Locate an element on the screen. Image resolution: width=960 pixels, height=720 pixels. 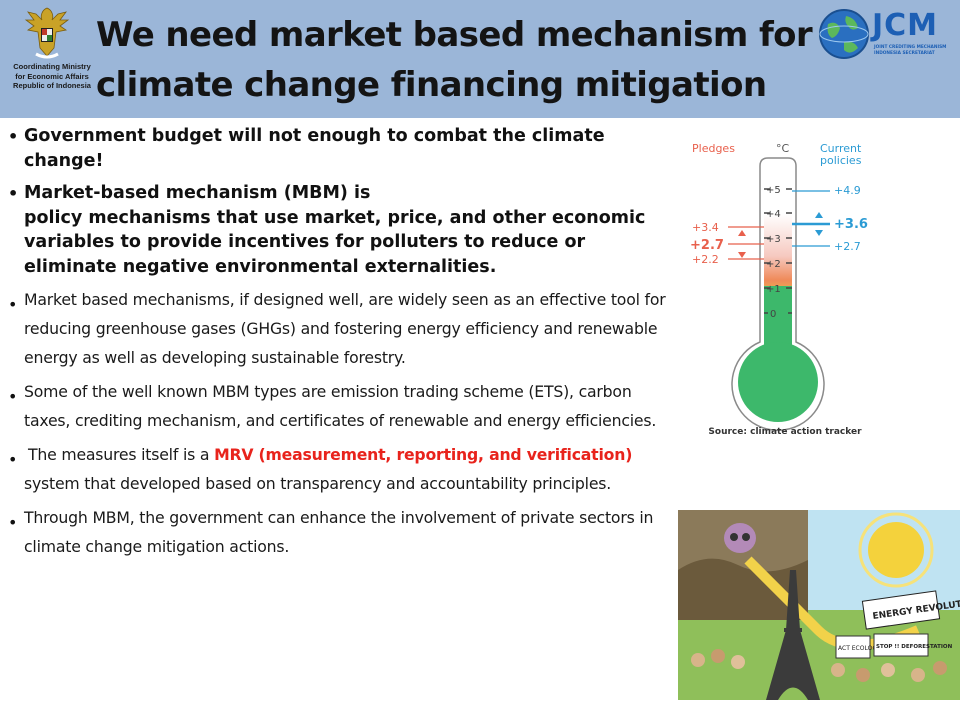
crowd-icon is located at coordinates (819, 665).